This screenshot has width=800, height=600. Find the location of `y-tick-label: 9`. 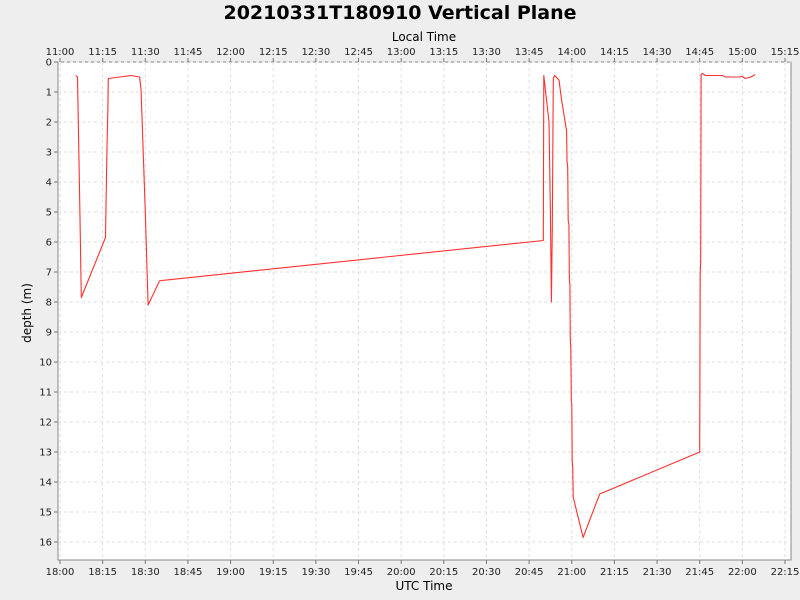

y-tick-label: 9 is located at coordinates (49, 333).